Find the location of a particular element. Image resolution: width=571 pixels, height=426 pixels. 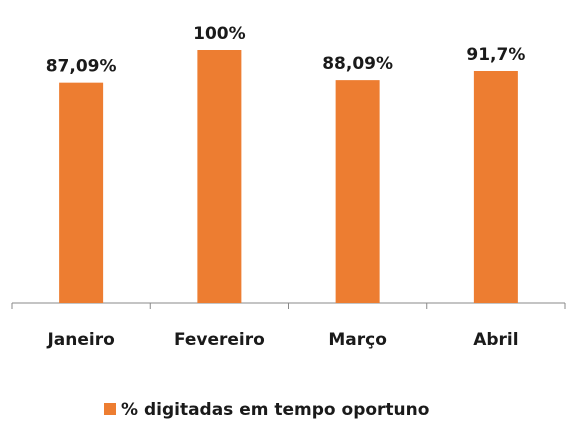

legend-label: % digitadas em tempo oportuno is located at coordinates (275, 410).